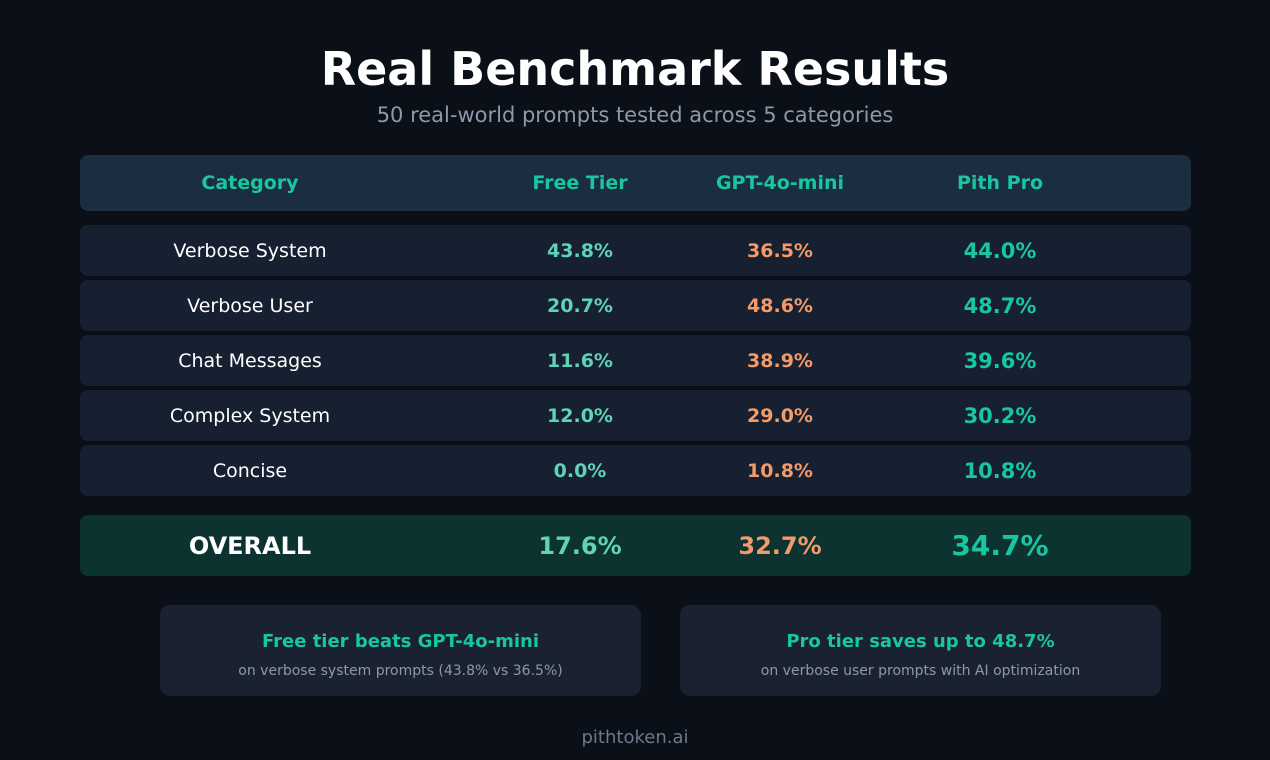  I want to click on free-tier-value: 11.6%, so click(580, 360).